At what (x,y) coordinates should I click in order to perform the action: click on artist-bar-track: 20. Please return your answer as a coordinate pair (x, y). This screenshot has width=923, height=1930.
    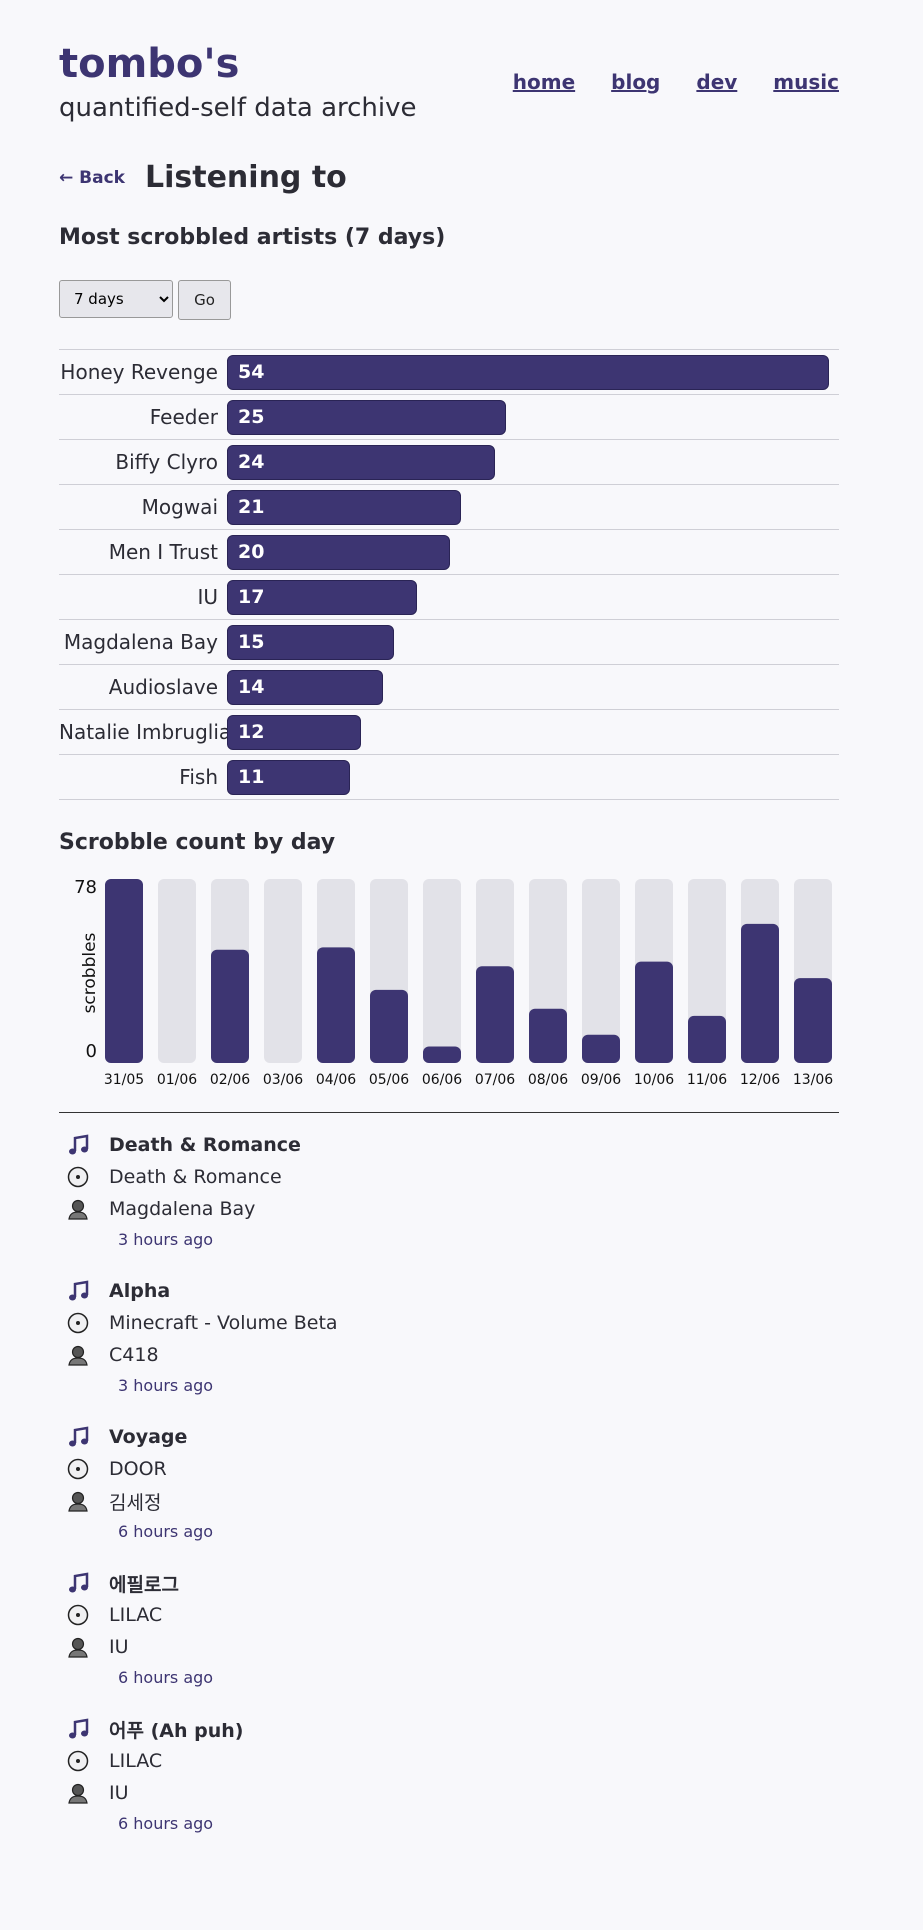
    Looking at the image, I should click on (533, 552).